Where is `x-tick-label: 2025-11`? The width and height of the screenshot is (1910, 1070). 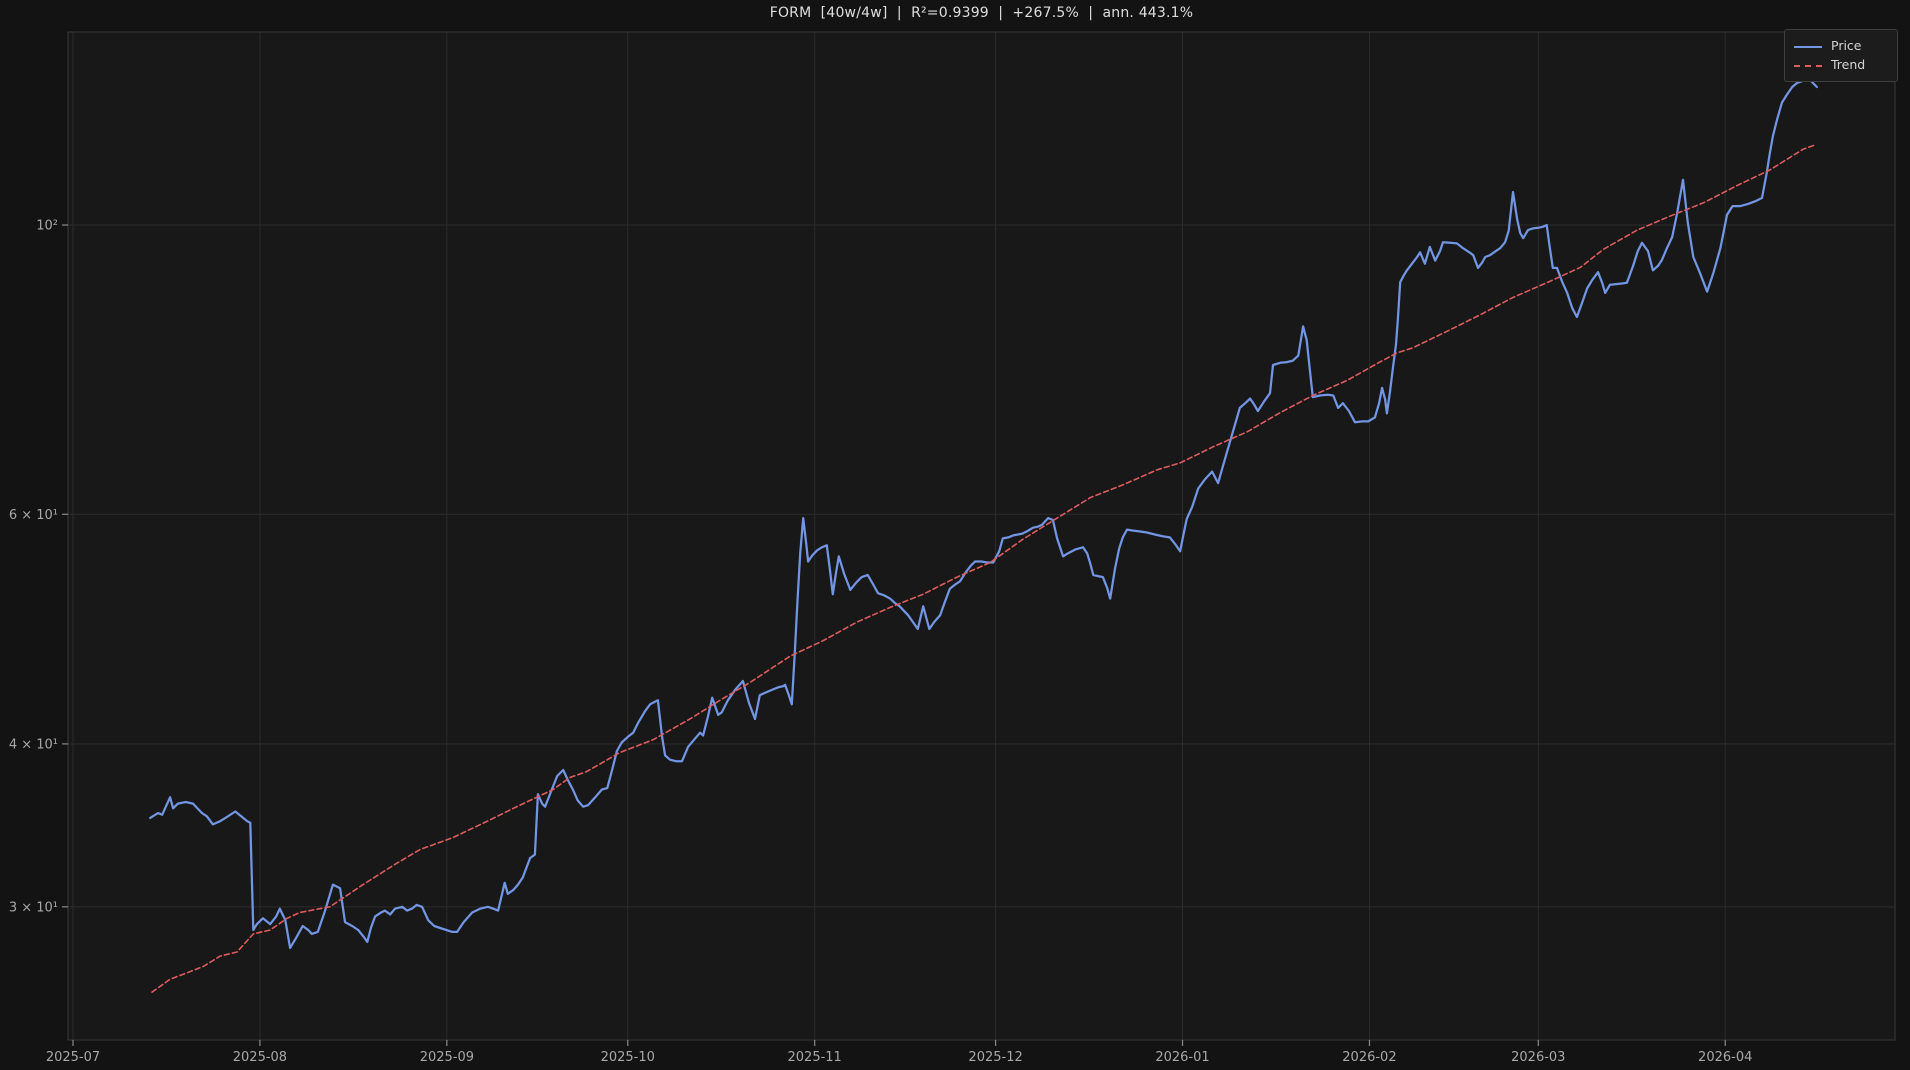
x-tick-label: 2025-11 is located at coordinates (815, 1057).